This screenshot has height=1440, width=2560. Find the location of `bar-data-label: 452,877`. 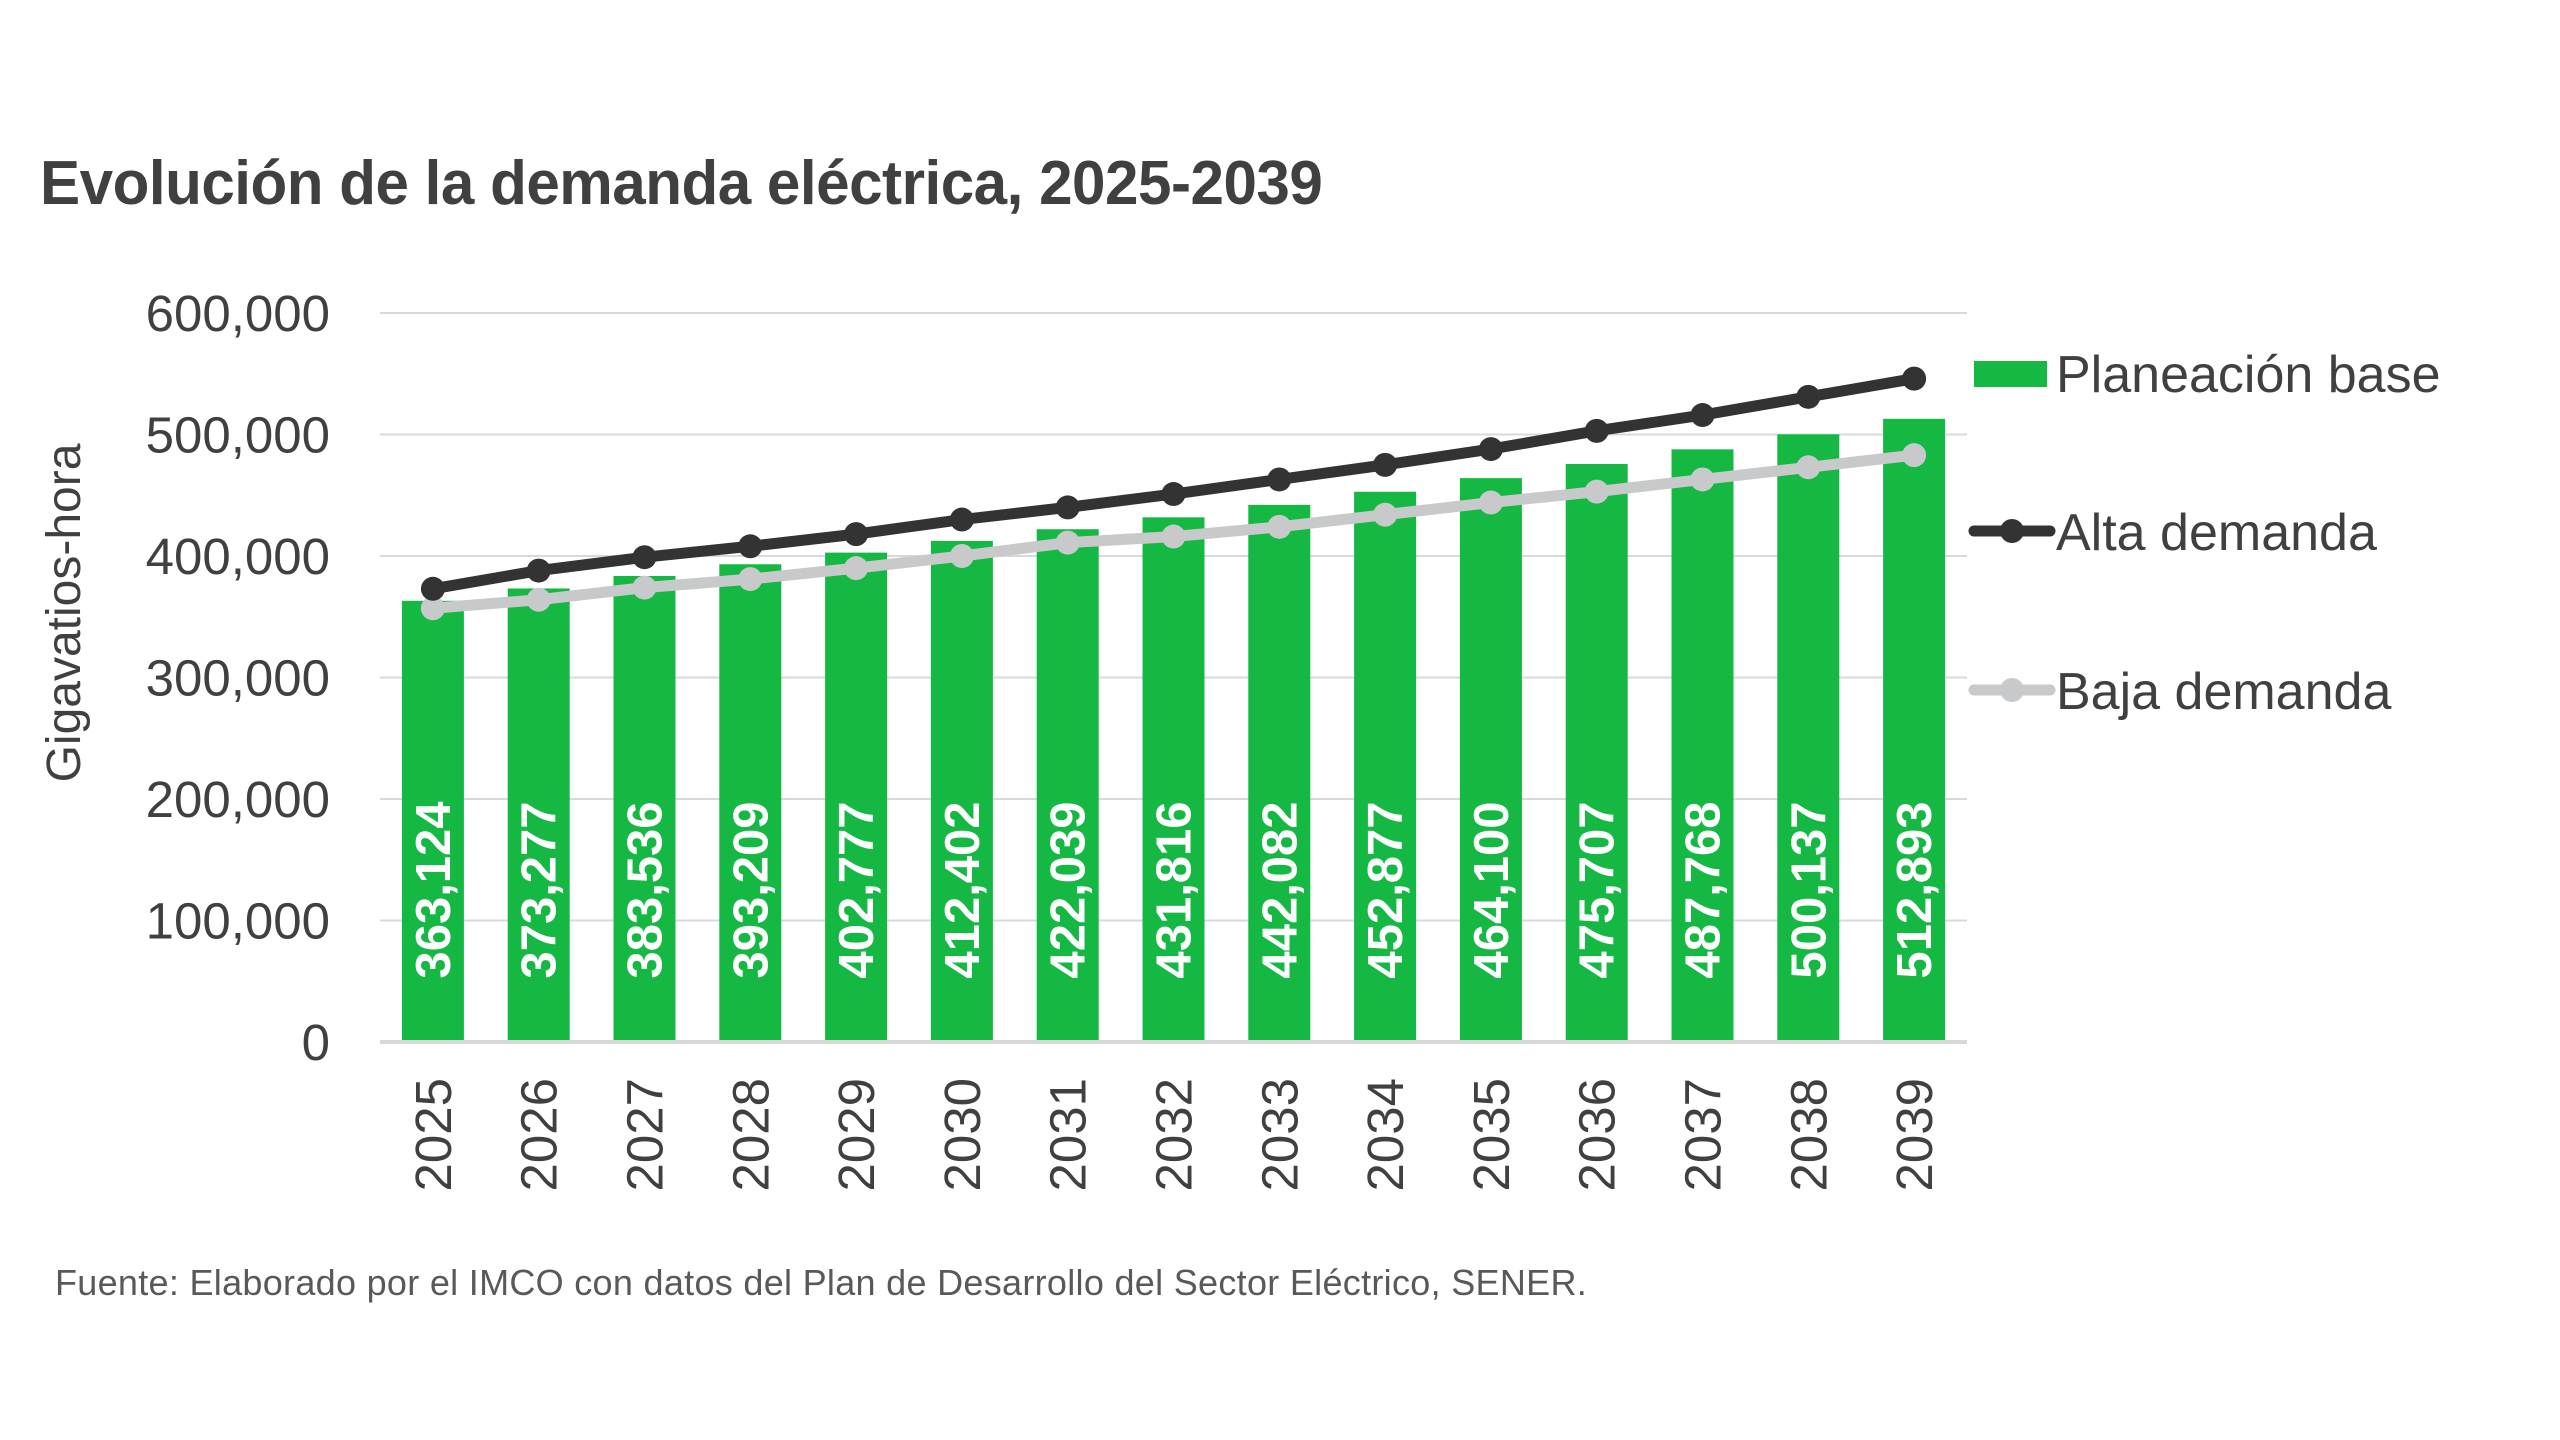

bar-data-label: 452,877 is located at coordinates (1386, 889).